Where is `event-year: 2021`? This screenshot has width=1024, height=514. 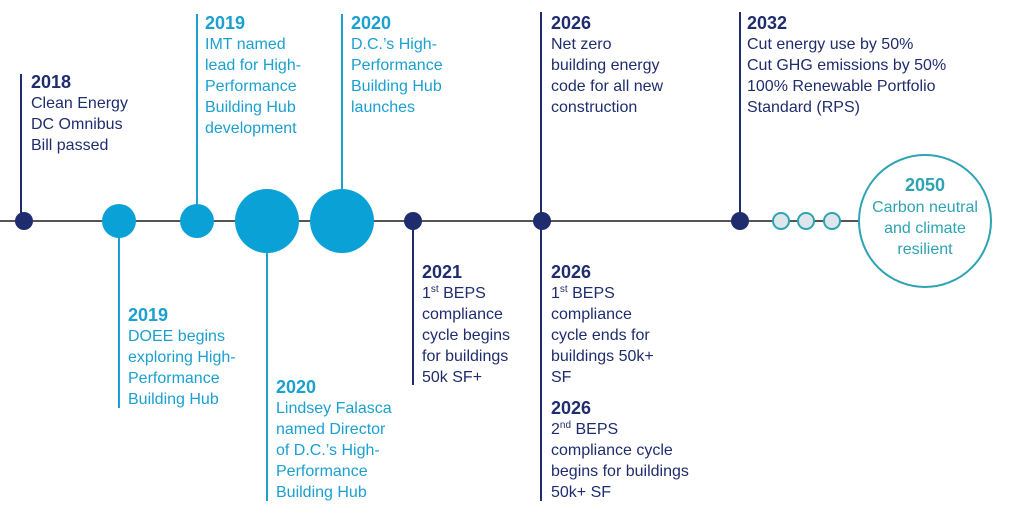 event-year: 2021 is located at coordinates (442, 272).